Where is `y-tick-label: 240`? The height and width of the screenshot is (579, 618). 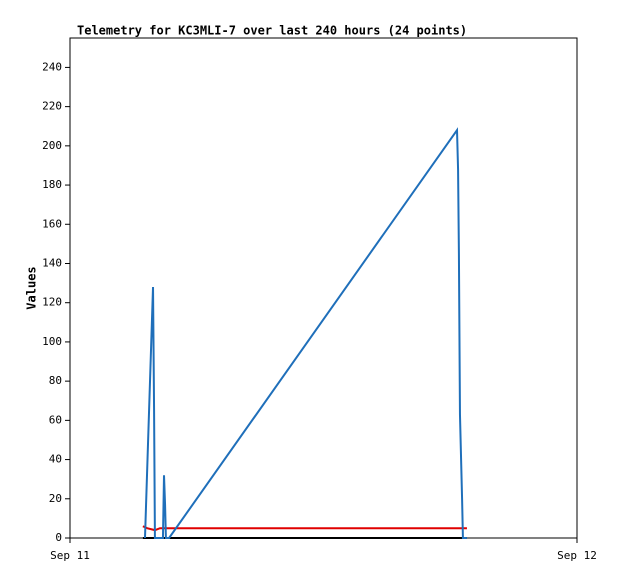
y-tick-label: 240 is located at coordinates (52, 66).